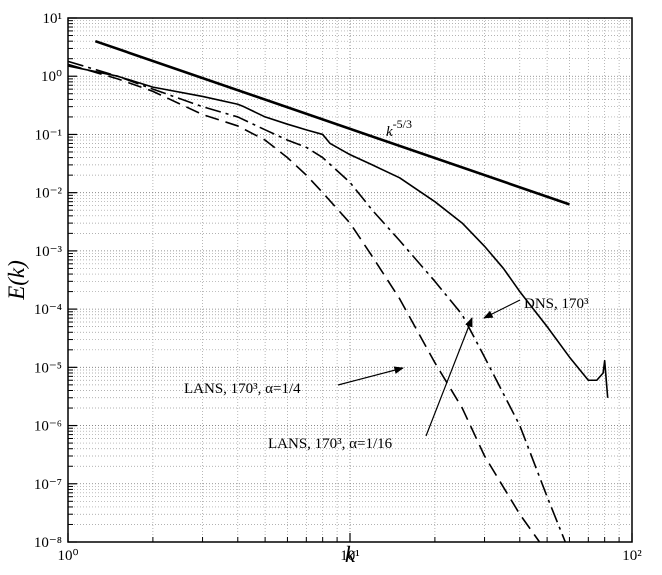  I want to click on dns-arrow, so click(502, 309).